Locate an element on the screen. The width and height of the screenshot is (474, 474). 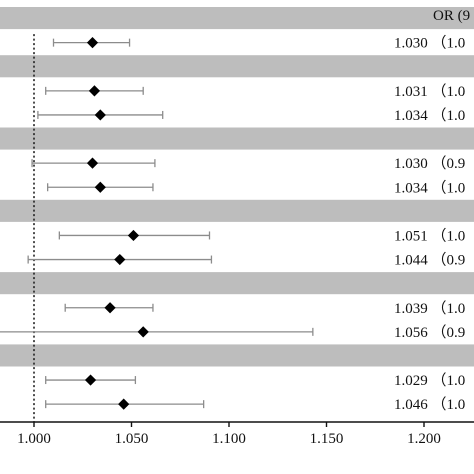
estimate-row: 1.029 （1.0 is located at coordinates (255, 380).